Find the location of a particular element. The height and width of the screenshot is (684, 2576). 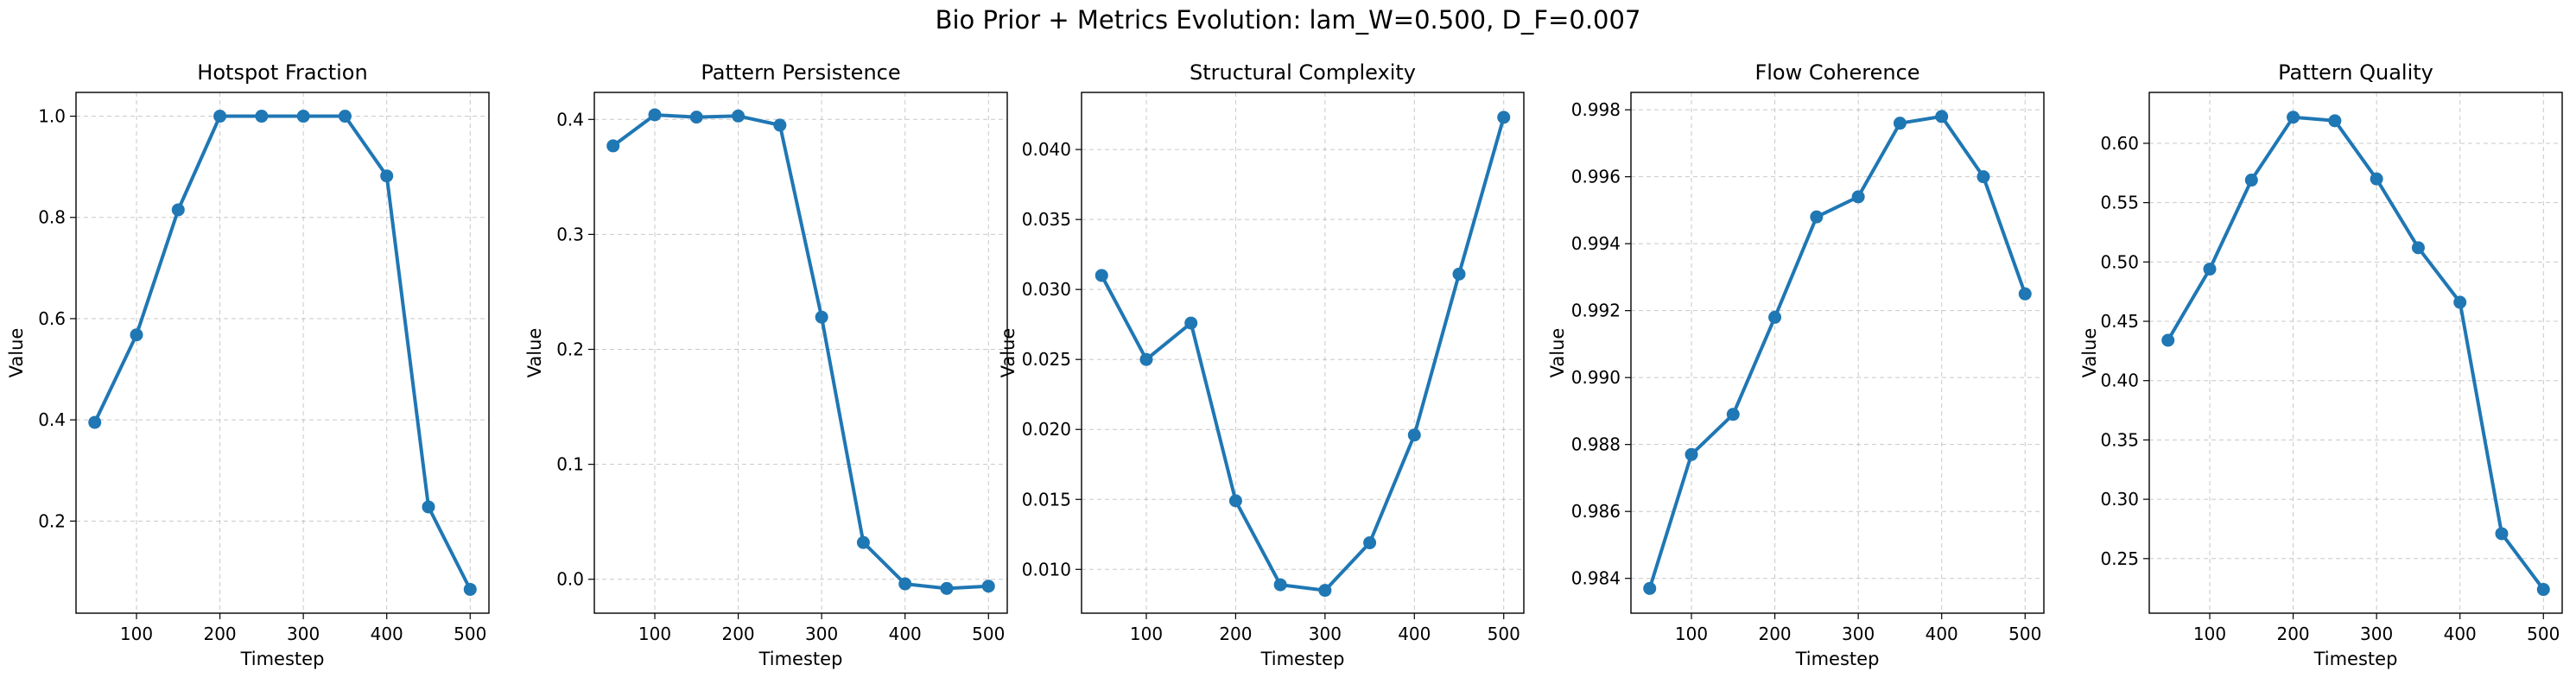

y-tick-label: 0.988 is located at coordinates (1596, 445).